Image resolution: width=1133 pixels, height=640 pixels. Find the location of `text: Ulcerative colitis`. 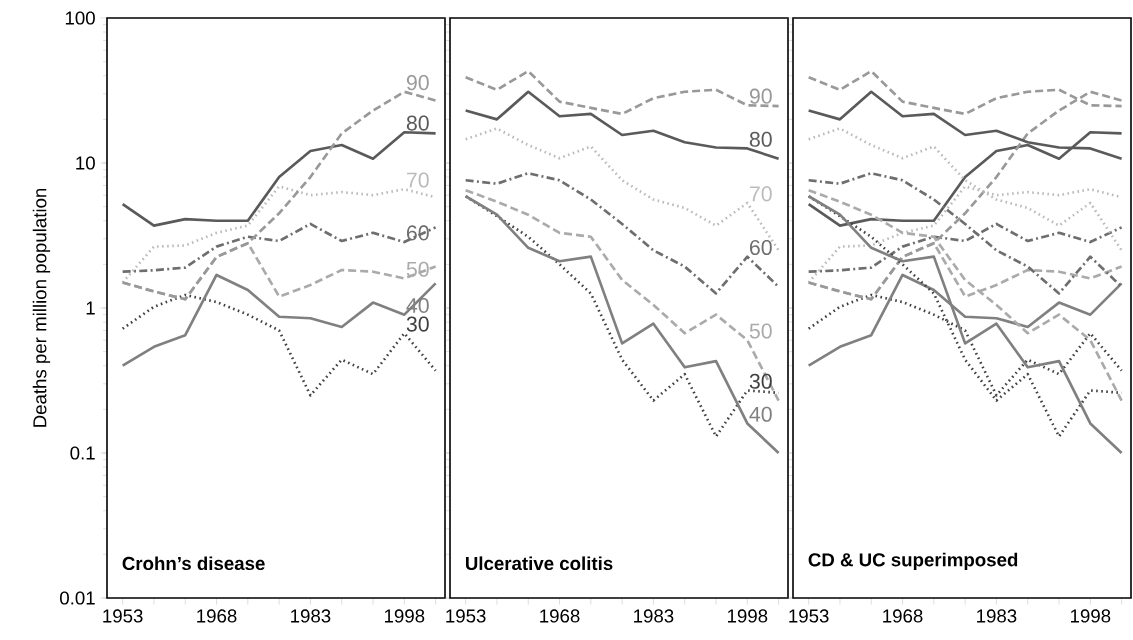

text: Ulcerative colitis is located at coordinates (539, 563).